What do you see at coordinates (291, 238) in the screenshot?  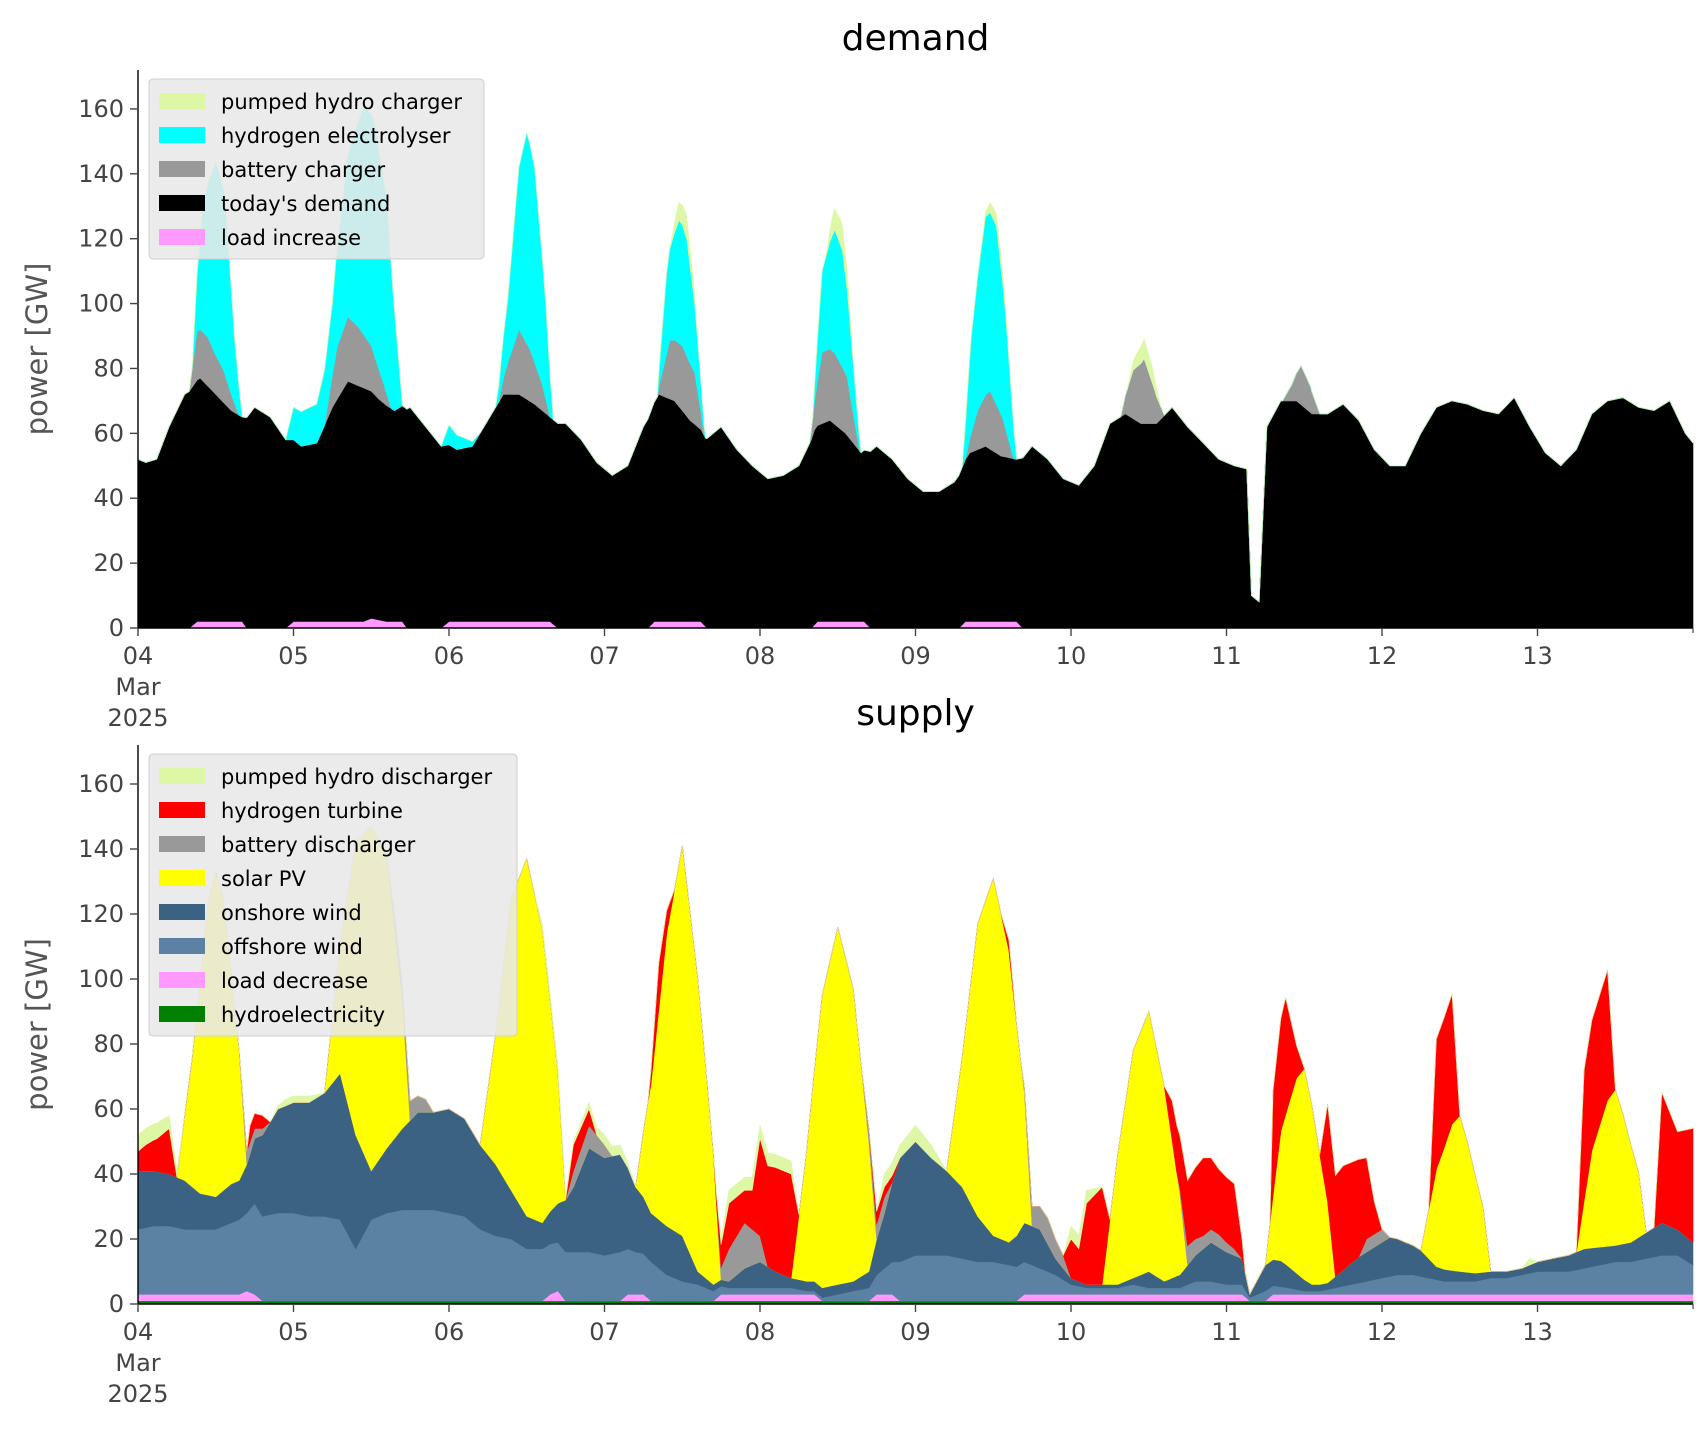 I see `legend-label-load-increase: load increase` at bounding box center [291, 238].